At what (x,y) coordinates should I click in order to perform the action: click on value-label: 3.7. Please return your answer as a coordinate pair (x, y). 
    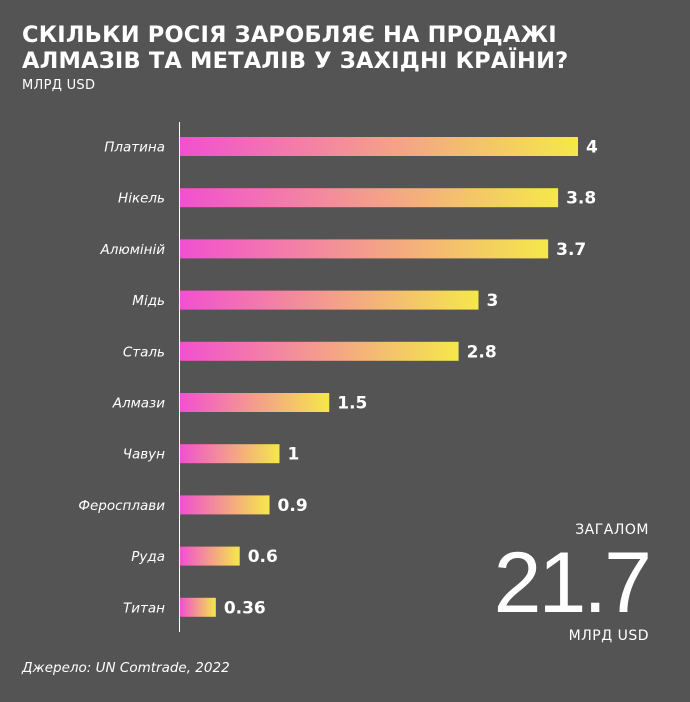
    Looking at the image, I should click on (571, 250).